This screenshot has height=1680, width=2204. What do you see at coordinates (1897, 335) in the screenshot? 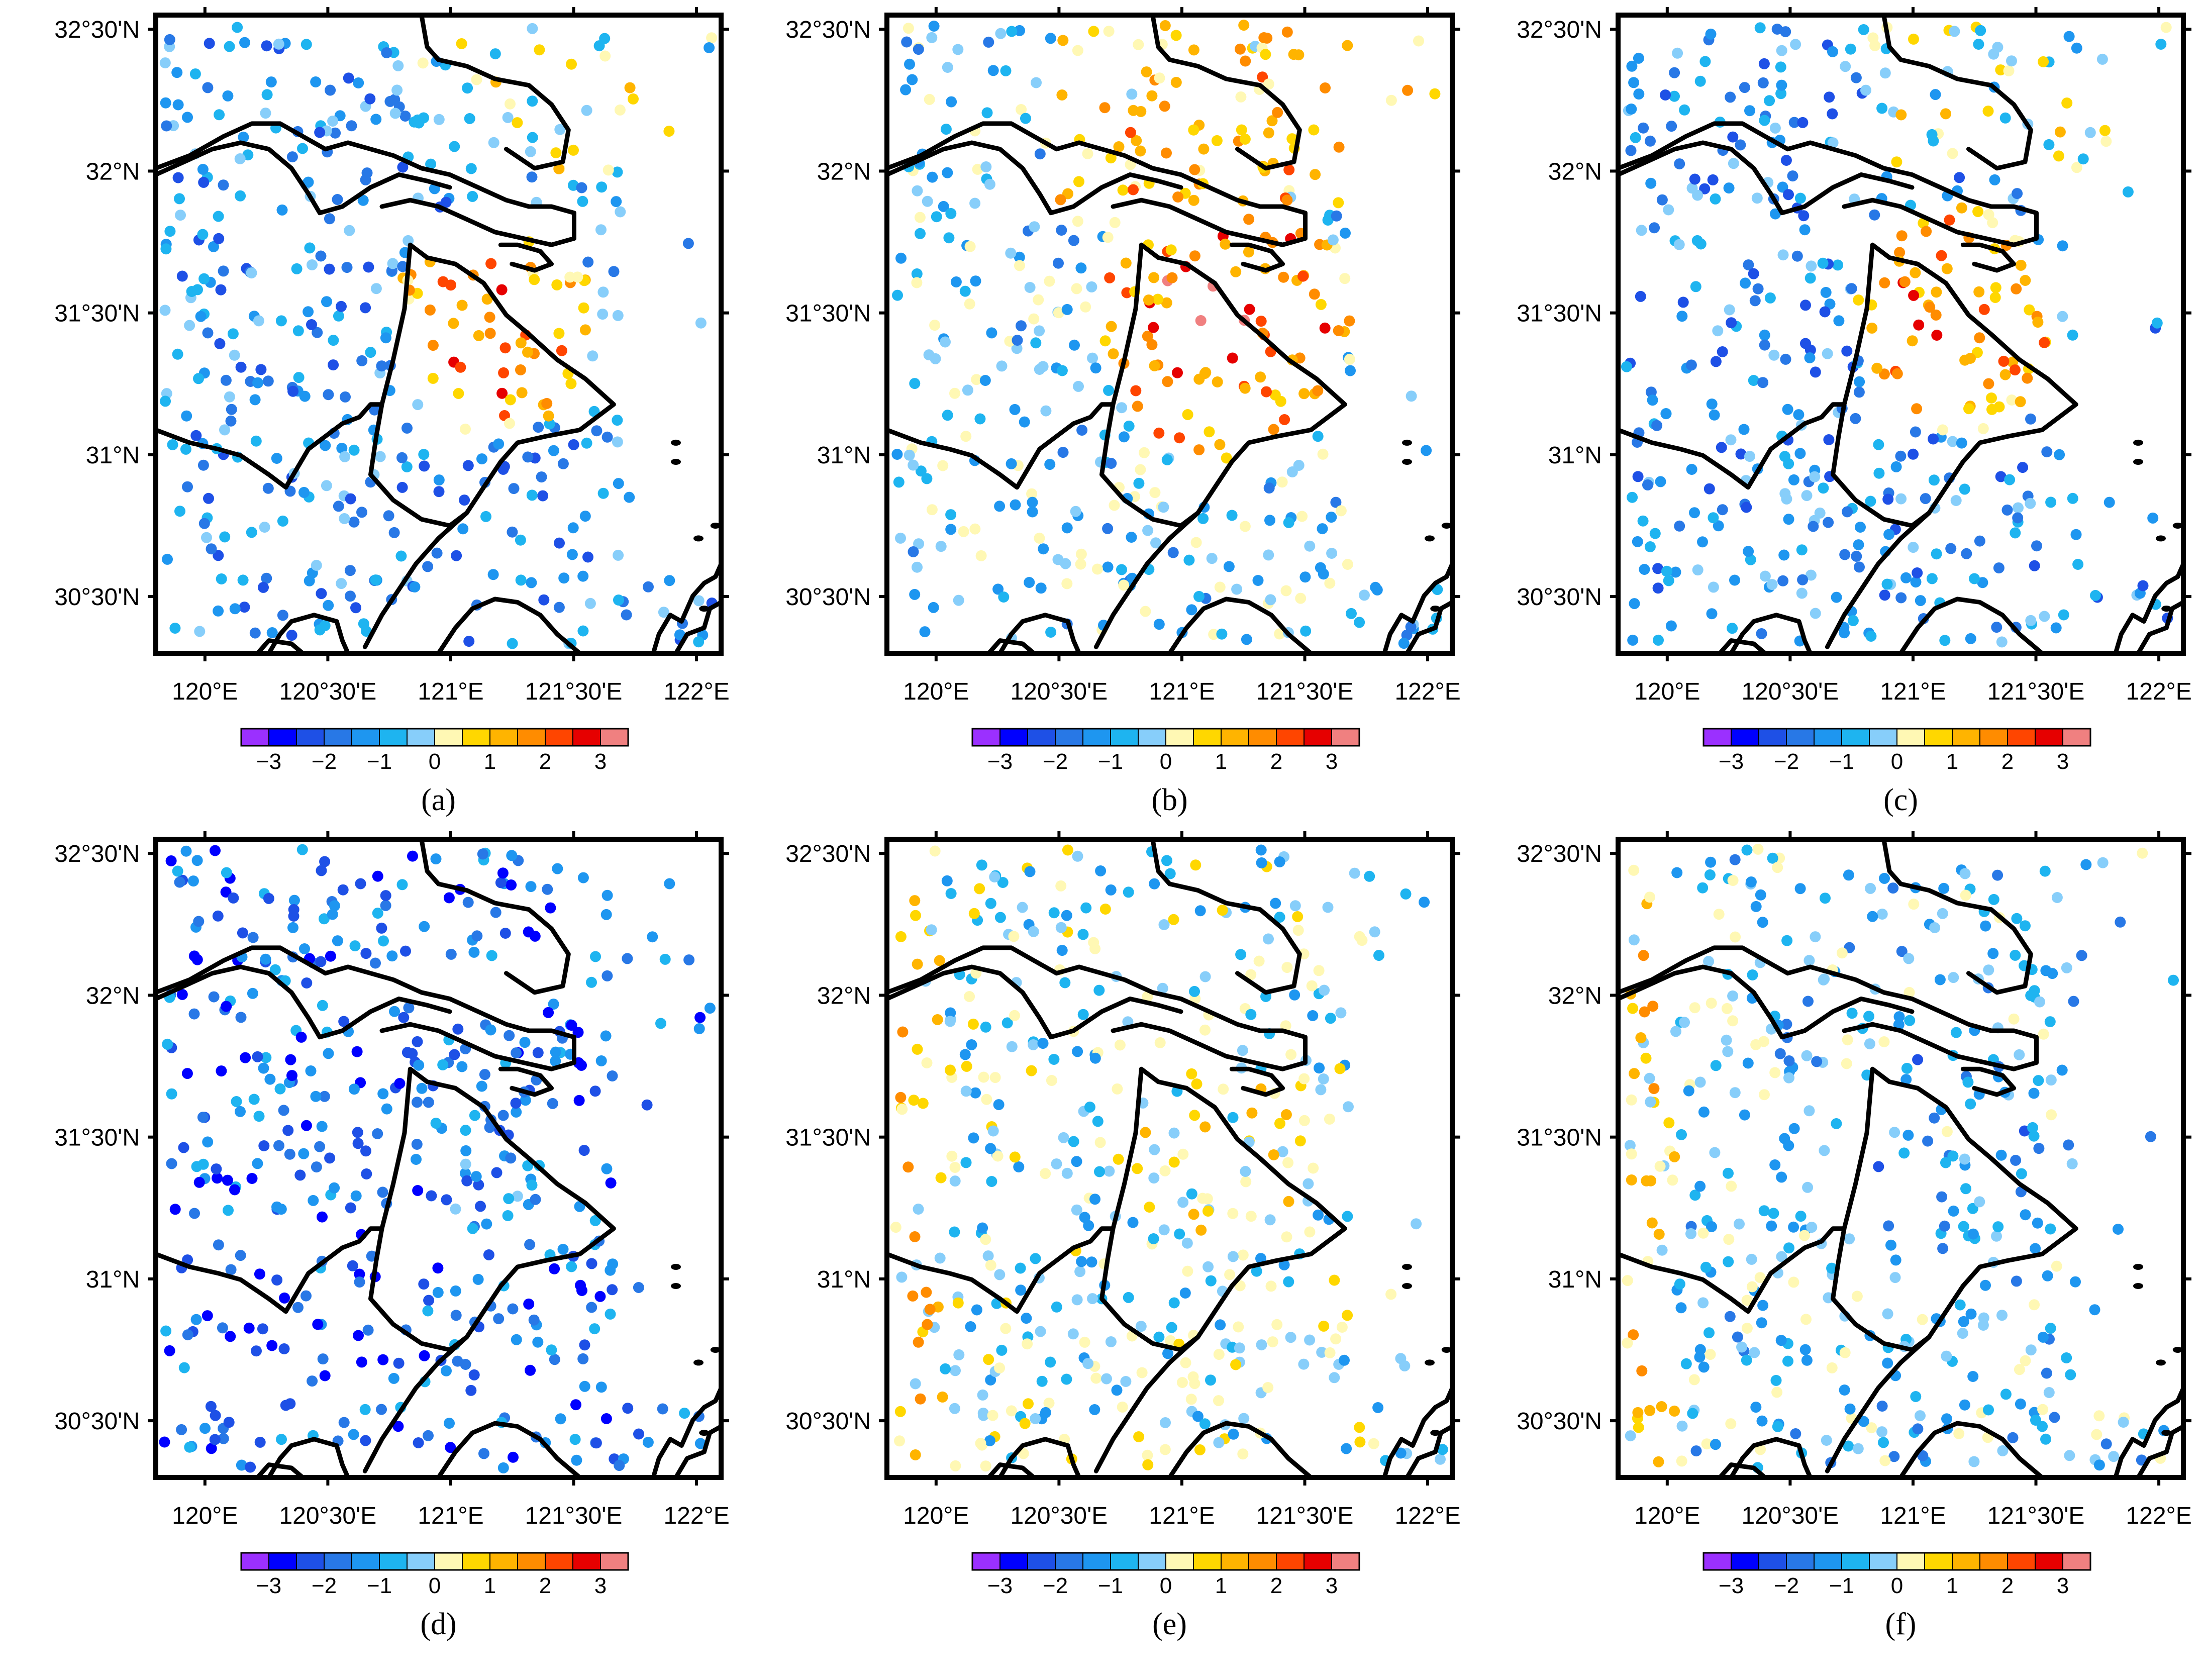
I see `station-dots` at bounding box center [1897, 335].